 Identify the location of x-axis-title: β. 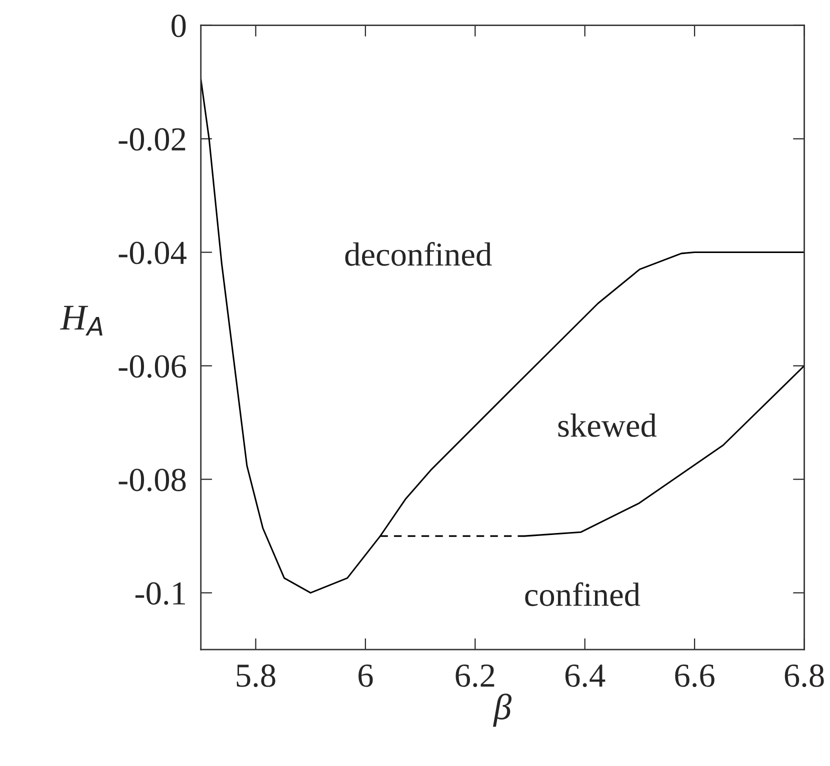
(502, 710).